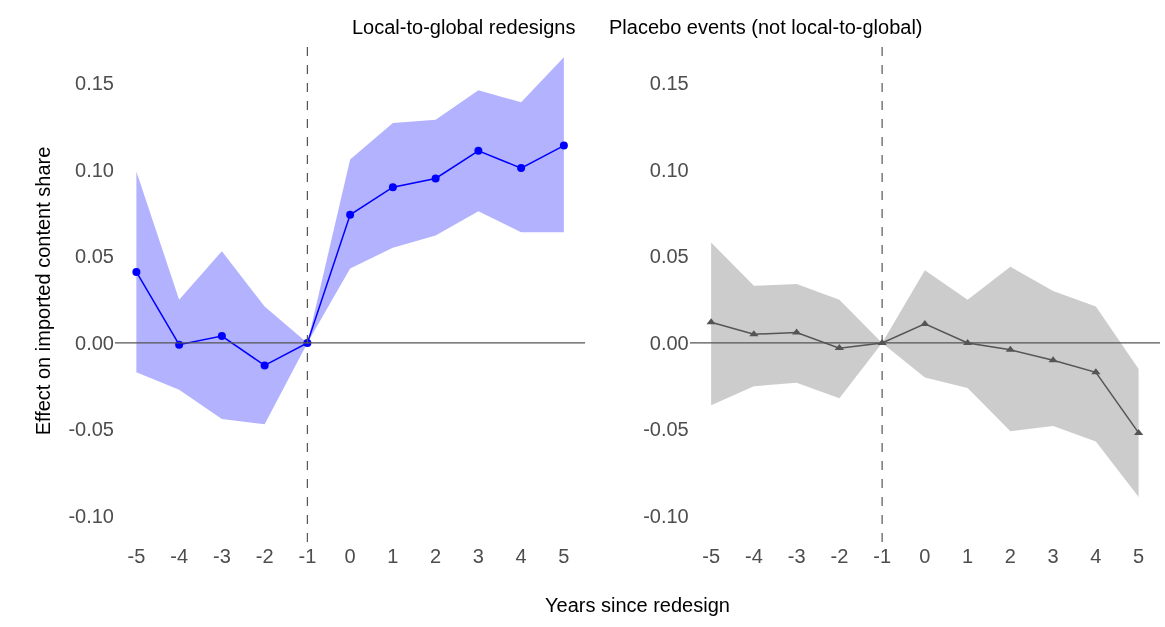 The image size is (1165, 627). What do you see at coordinates (766, 27) in the screenshot?
I see `chart-title: Placebo events (not local-to-global)` at bounding box center [766, 27].